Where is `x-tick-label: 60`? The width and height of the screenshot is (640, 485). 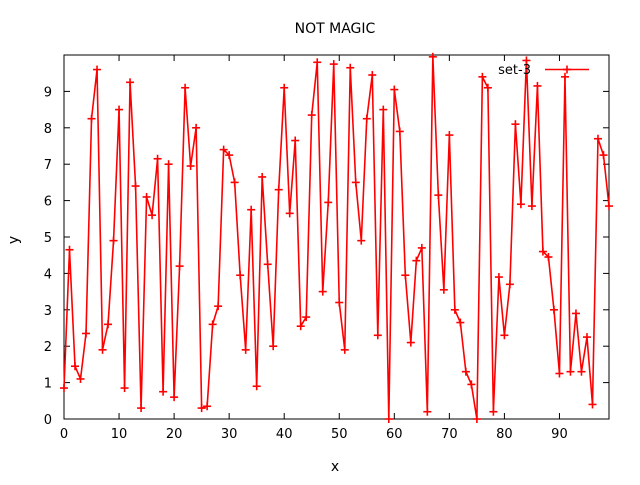 x-tick-label: 60 is located at coordinates (394, 434).